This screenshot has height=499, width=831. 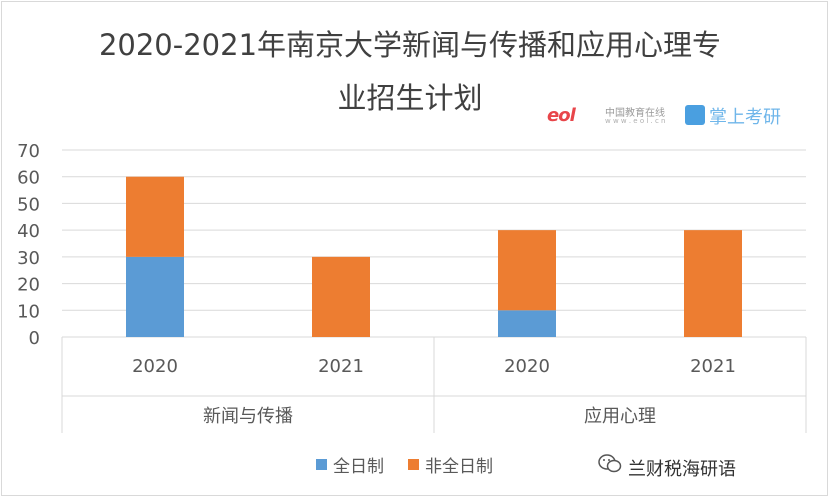 I want to click on y-tick-label: 30, so click(x=28, y=258).